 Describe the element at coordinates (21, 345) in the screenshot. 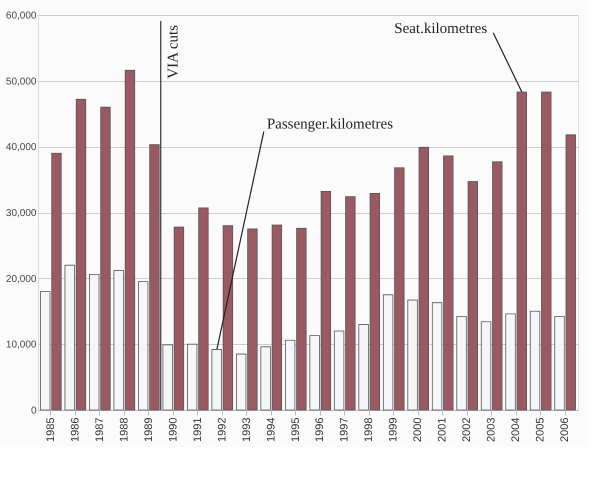

I see `y-tick-label: 10,000` at that location.